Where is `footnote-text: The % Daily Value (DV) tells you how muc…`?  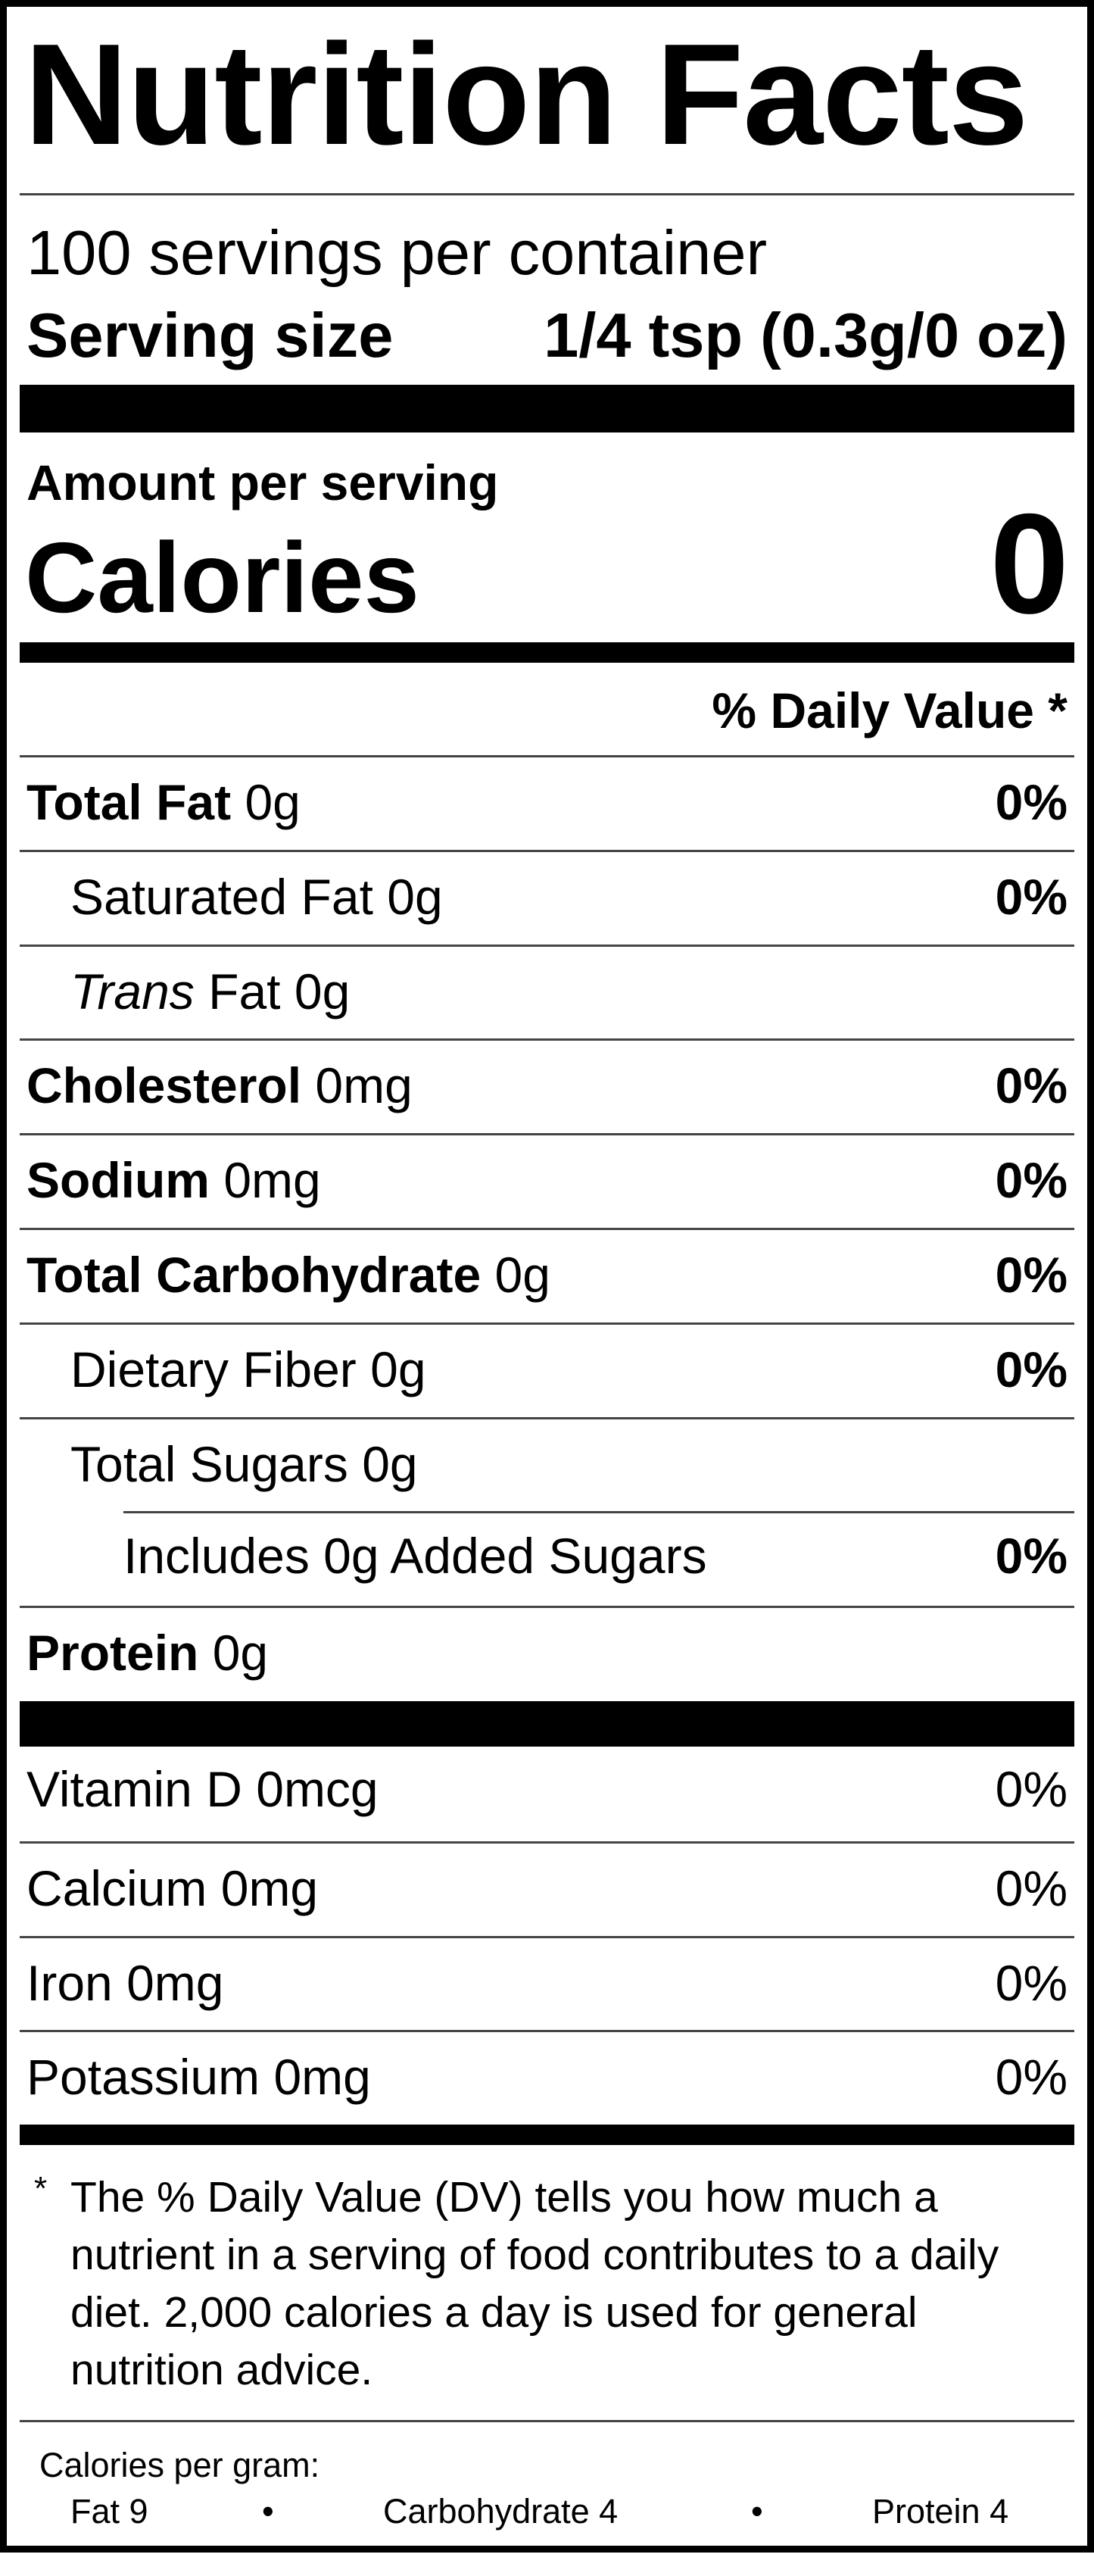 footnote-text: The % Daily Value (DV) tells you how muc… is located at coordinates (534, 2284).